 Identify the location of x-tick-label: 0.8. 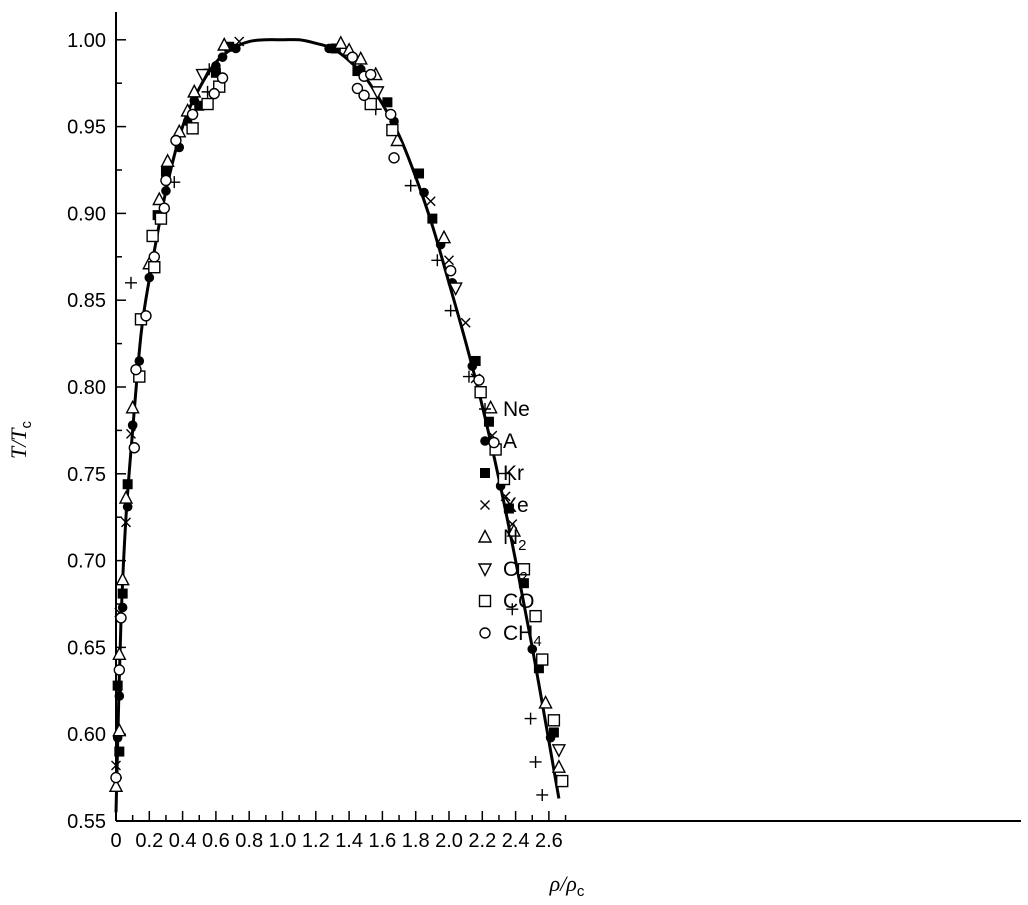
(249, 841).